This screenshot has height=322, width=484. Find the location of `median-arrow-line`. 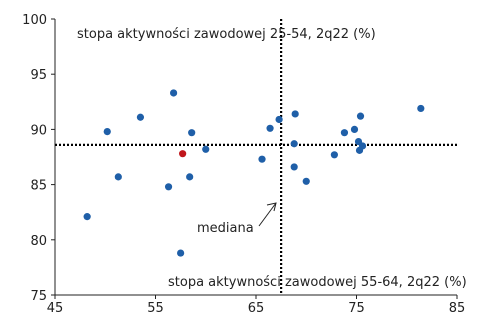

median-arrow-line is located at coordinates (267, 214).